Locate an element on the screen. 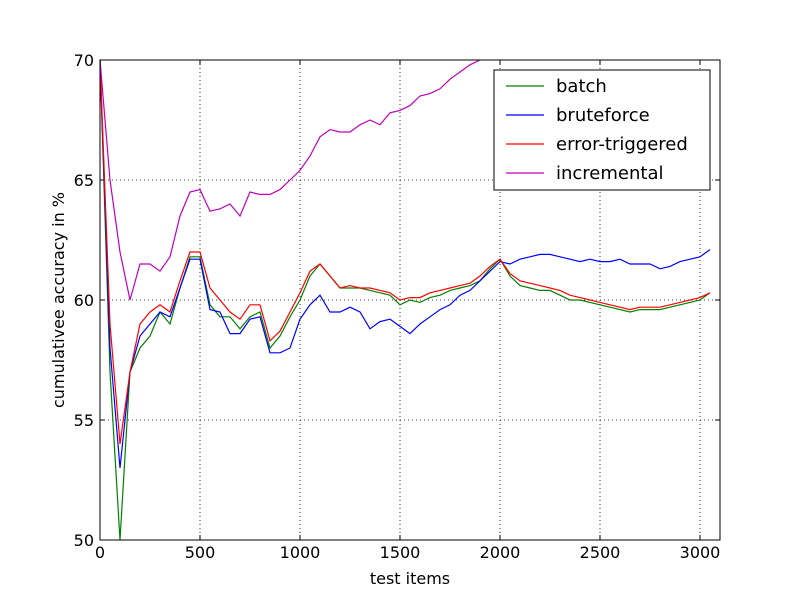 This screenshot has width=800, height=604. x-tick-label: 500 is located at coordinates (200, 552).